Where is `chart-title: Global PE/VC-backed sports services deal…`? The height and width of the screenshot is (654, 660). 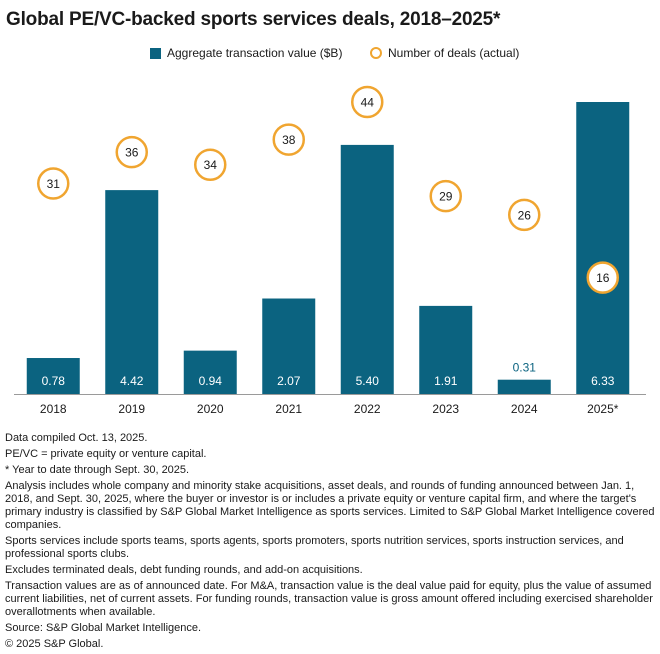
chart-title: Global PE/VC-backed sports services deal… is located at coordinates (253, 19).